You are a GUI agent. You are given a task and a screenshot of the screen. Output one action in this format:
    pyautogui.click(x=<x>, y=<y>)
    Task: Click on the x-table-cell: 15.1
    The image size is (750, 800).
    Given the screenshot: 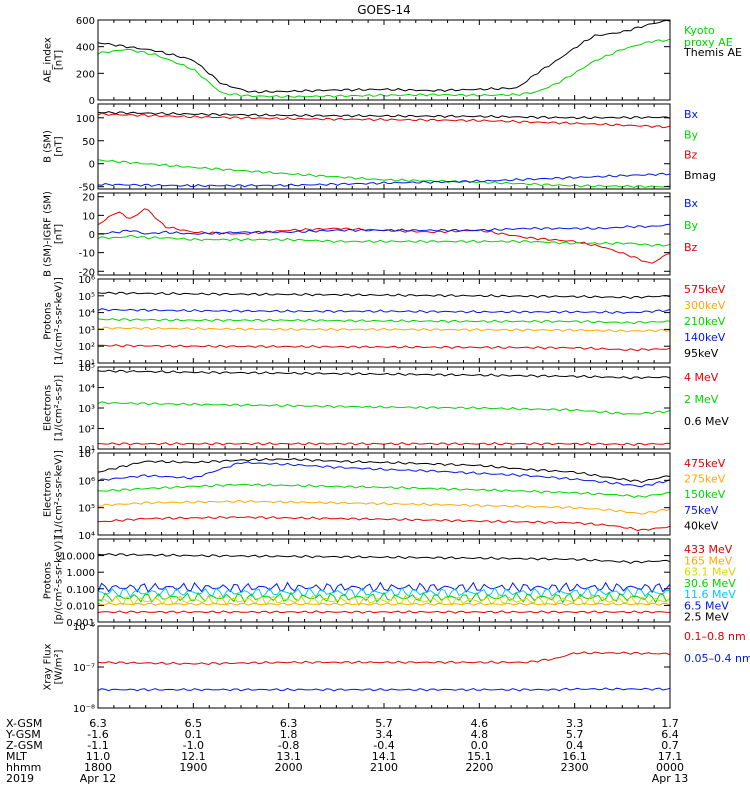 What is the action you would take?
    pyautogui.click(x=479, y=756)
    